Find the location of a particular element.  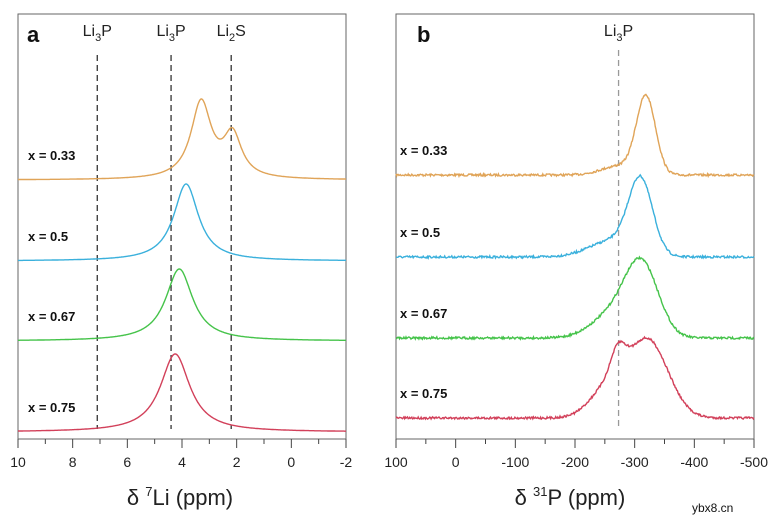

x-tick-label: -300 is located at coordinates (635, 462).